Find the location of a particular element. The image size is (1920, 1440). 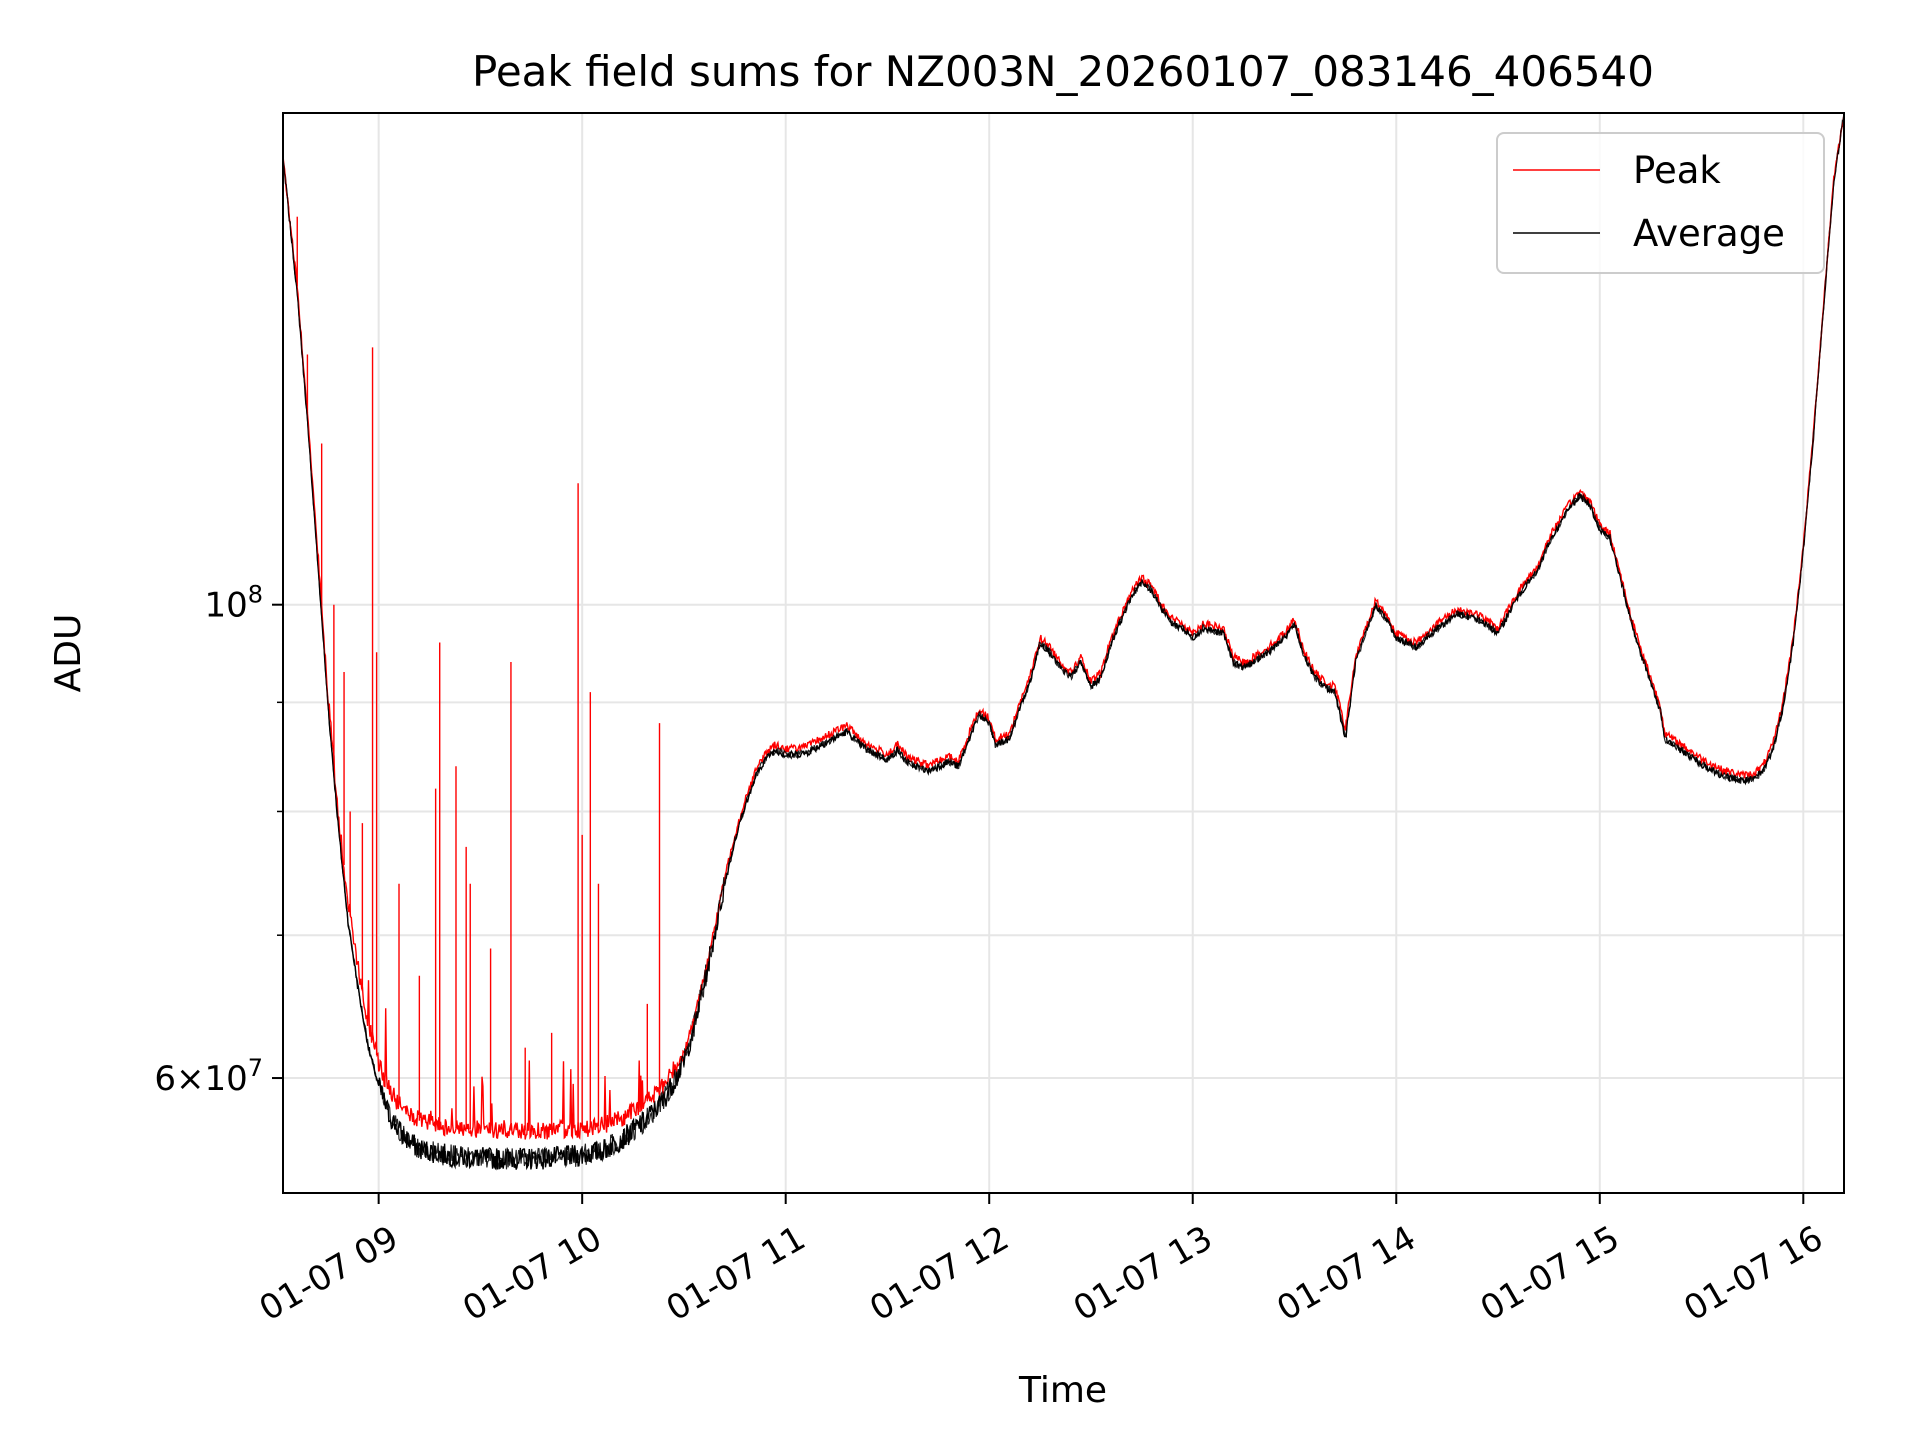

y-tick-label: 6×107 is located at coordinates (208, 1076).